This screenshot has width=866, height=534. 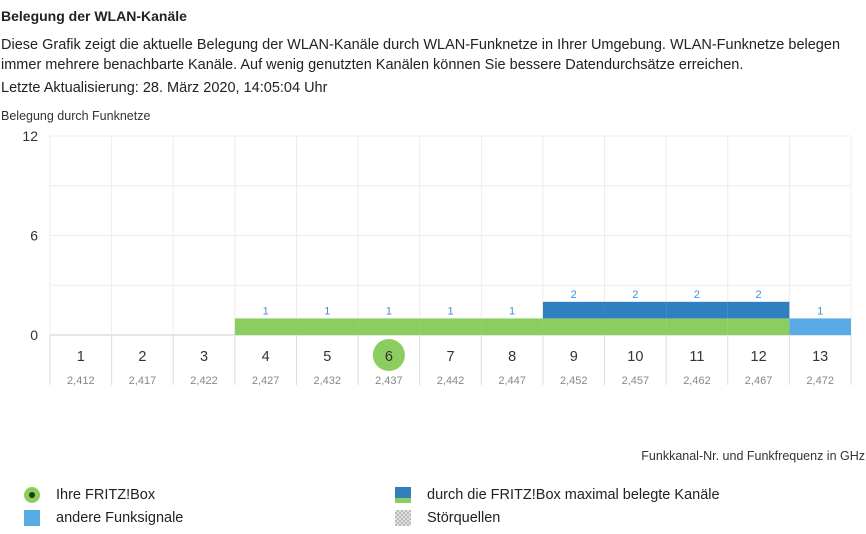 I want to click on legend-other-label: andere Funksignale, so click(x=120, y=518).